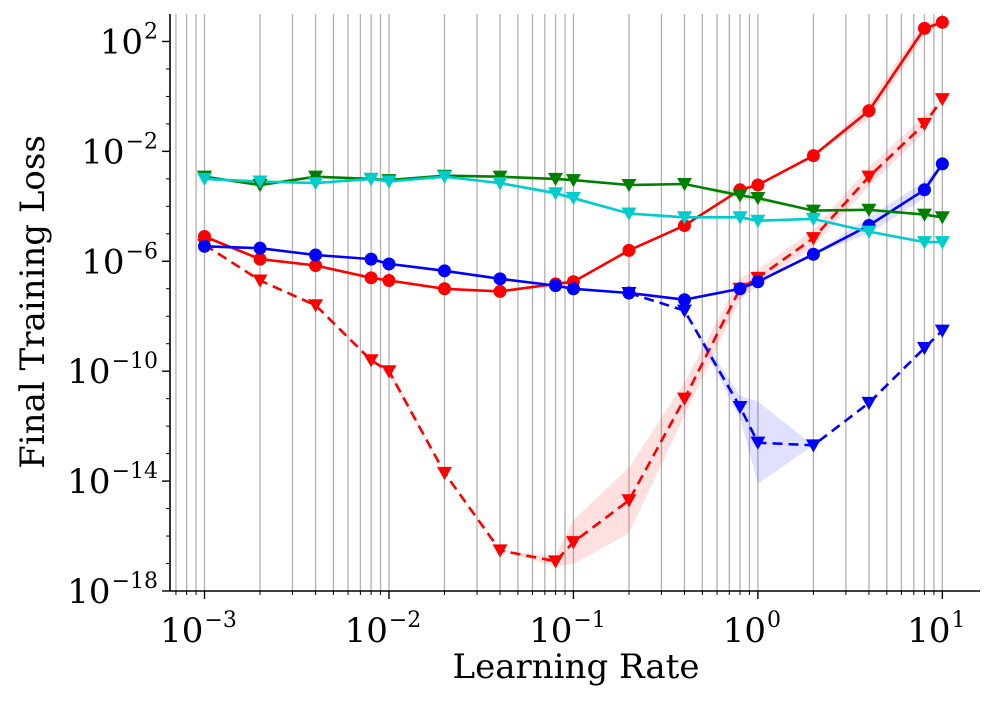 This screenshot has height=702, width=996. What do you see at coordinates (567, 629) in the screenshot?
I see `x-tick-label: 10⁻¹` at bounding box center [567, 629].